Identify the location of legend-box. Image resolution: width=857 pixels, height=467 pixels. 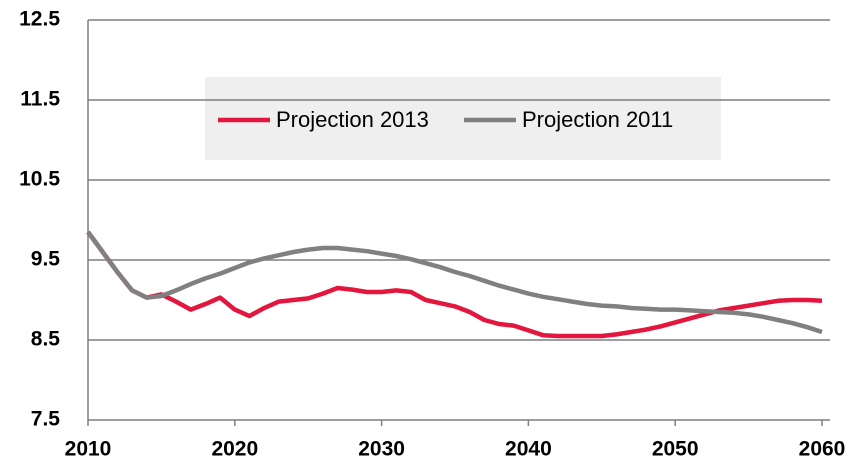
(463, 118).